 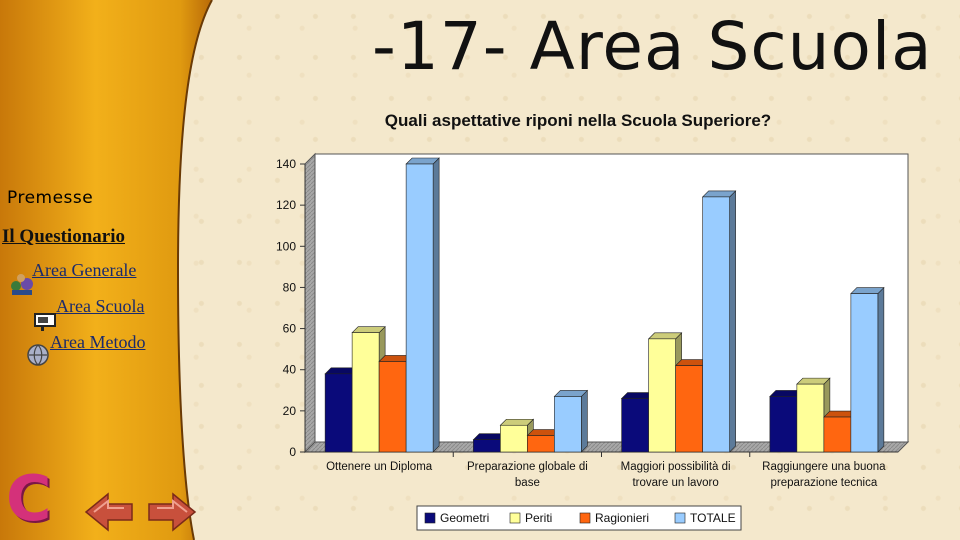 I want to click on x-category-label: preparazione tecnica, so click(x=823, y=483).